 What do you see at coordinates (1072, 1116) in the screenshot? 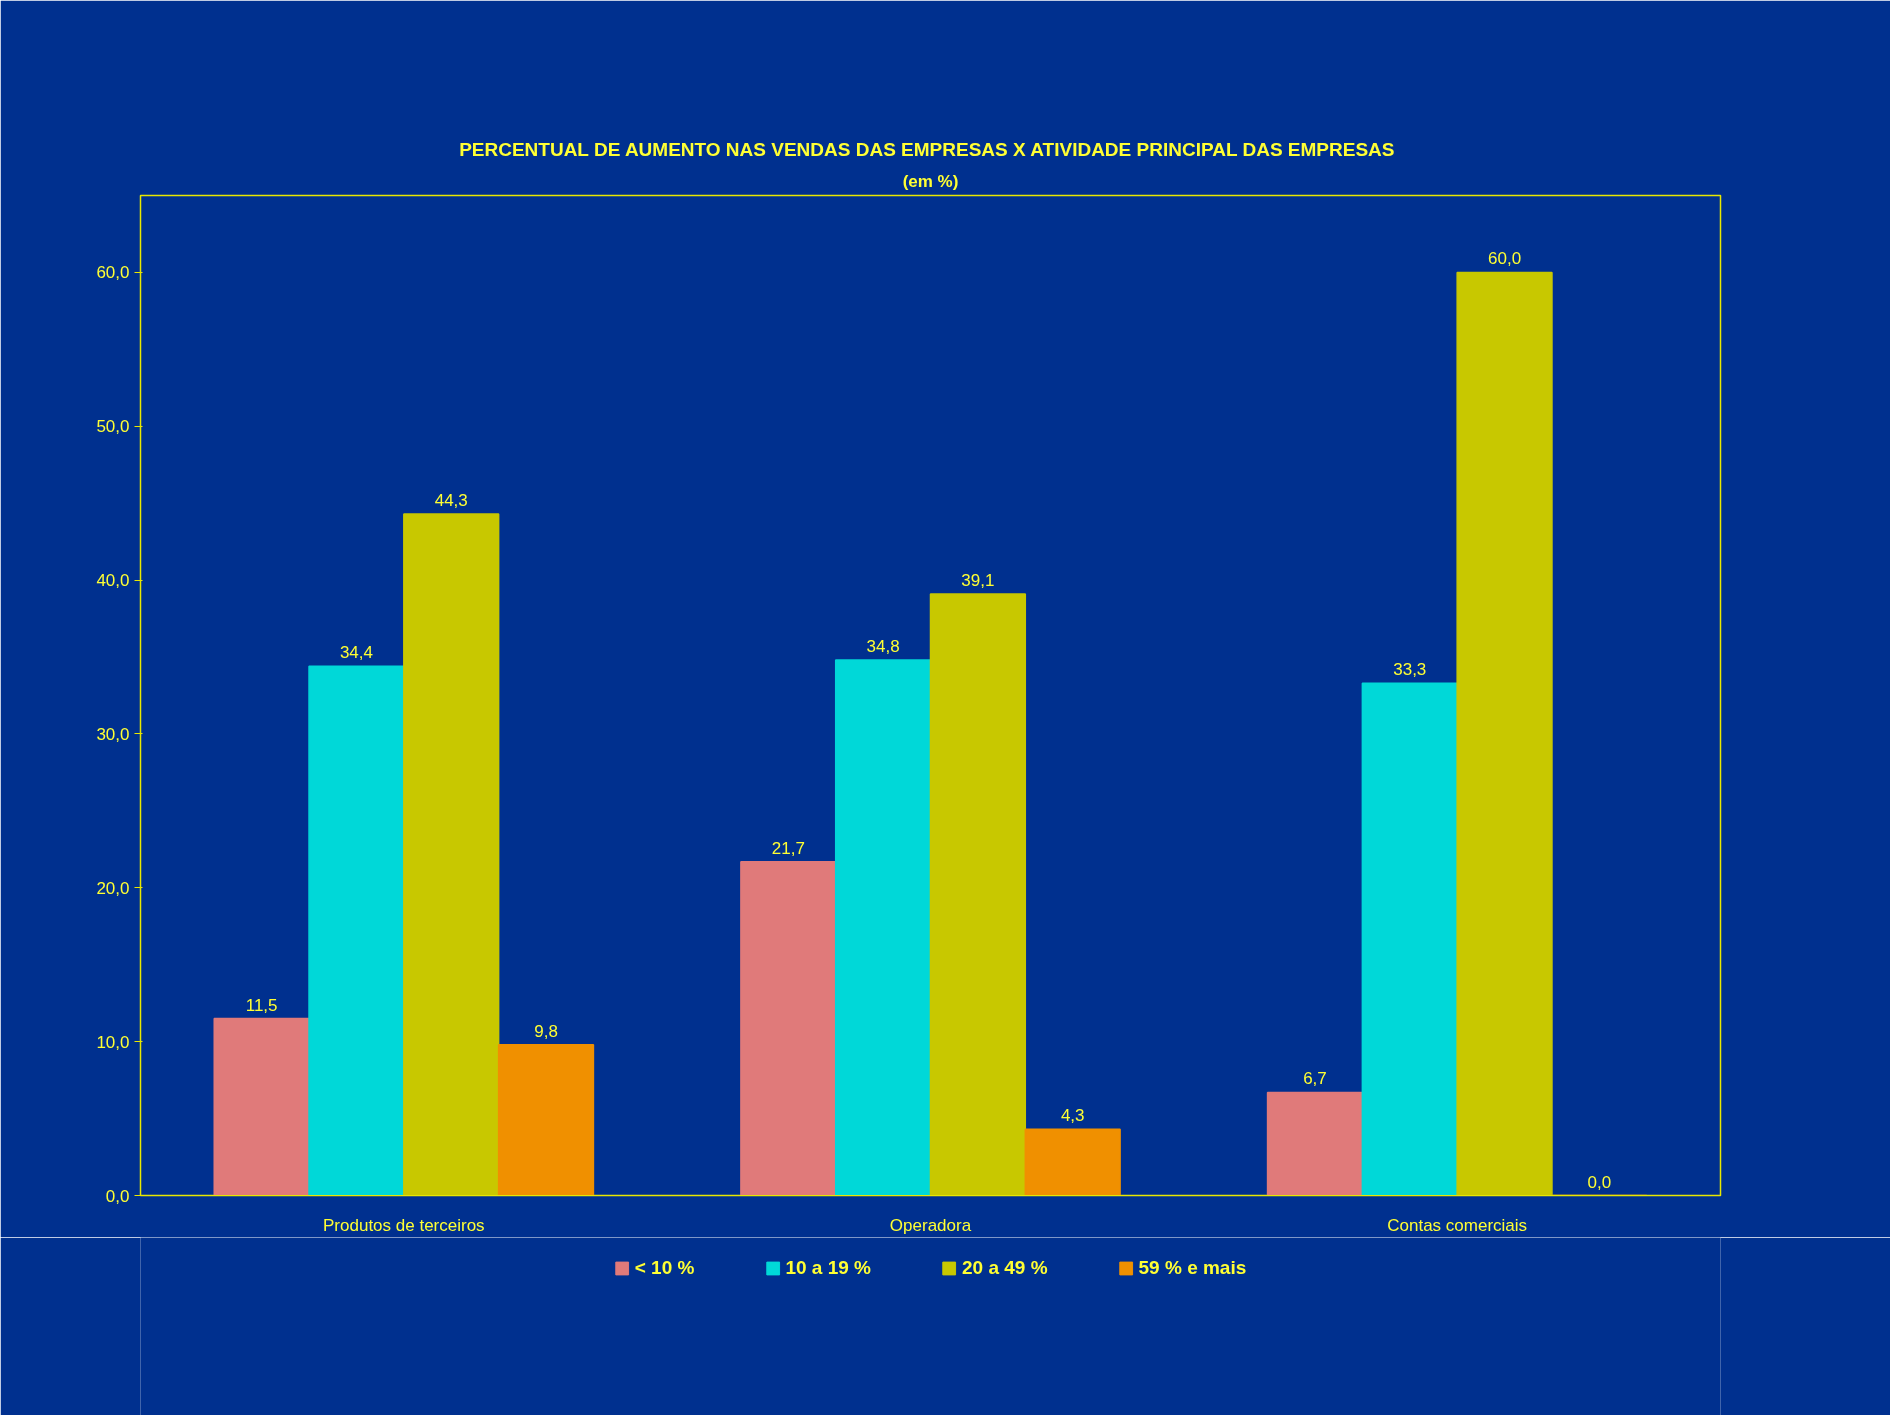
I see `data-label: 4,3` at bounding box center [1072, 1116].